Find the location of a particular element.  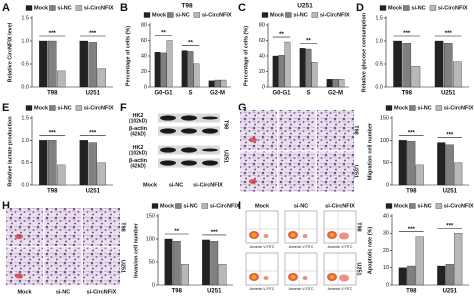

column-label: si-NC is located at coordinates (63, 292).